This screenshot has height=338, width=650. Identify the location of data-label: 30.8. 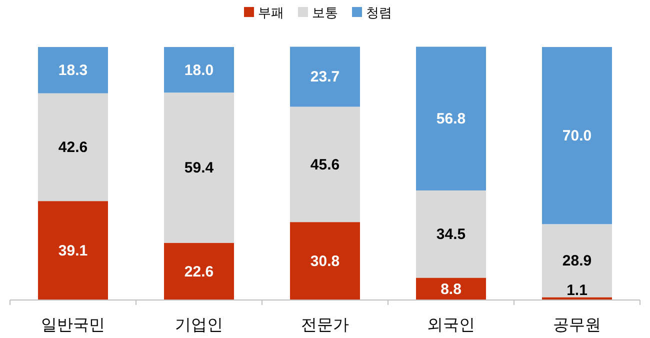
(325, 261).